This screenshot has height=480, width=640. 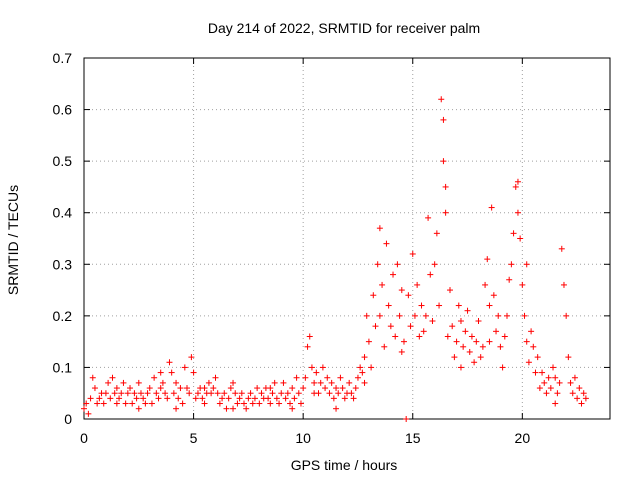 What do you see at coordinates (194, 438) in the screenshot?
I see `x-tick-label: 5` at bounding box center [194, 438].